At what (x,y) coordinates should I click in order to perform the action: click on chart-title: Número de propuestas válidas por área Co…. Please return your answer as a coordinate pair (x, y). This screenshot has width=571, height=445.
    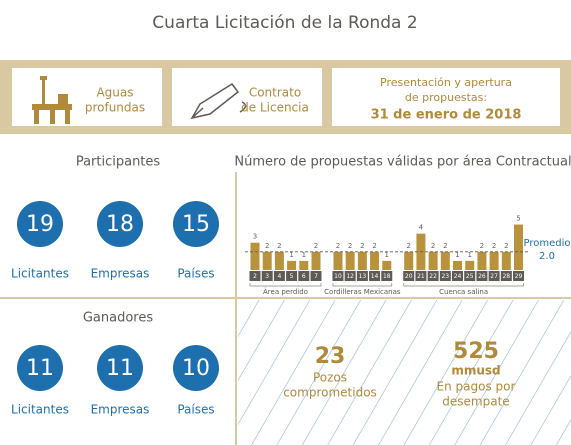
    Looking at the image, I should click on (402, 162).